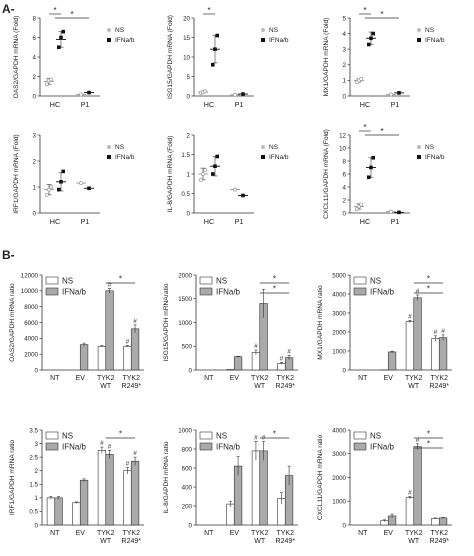  Describe the element at coordinates (186, 18) in the screenshot. I see `y-tick-label: 20` at that location.